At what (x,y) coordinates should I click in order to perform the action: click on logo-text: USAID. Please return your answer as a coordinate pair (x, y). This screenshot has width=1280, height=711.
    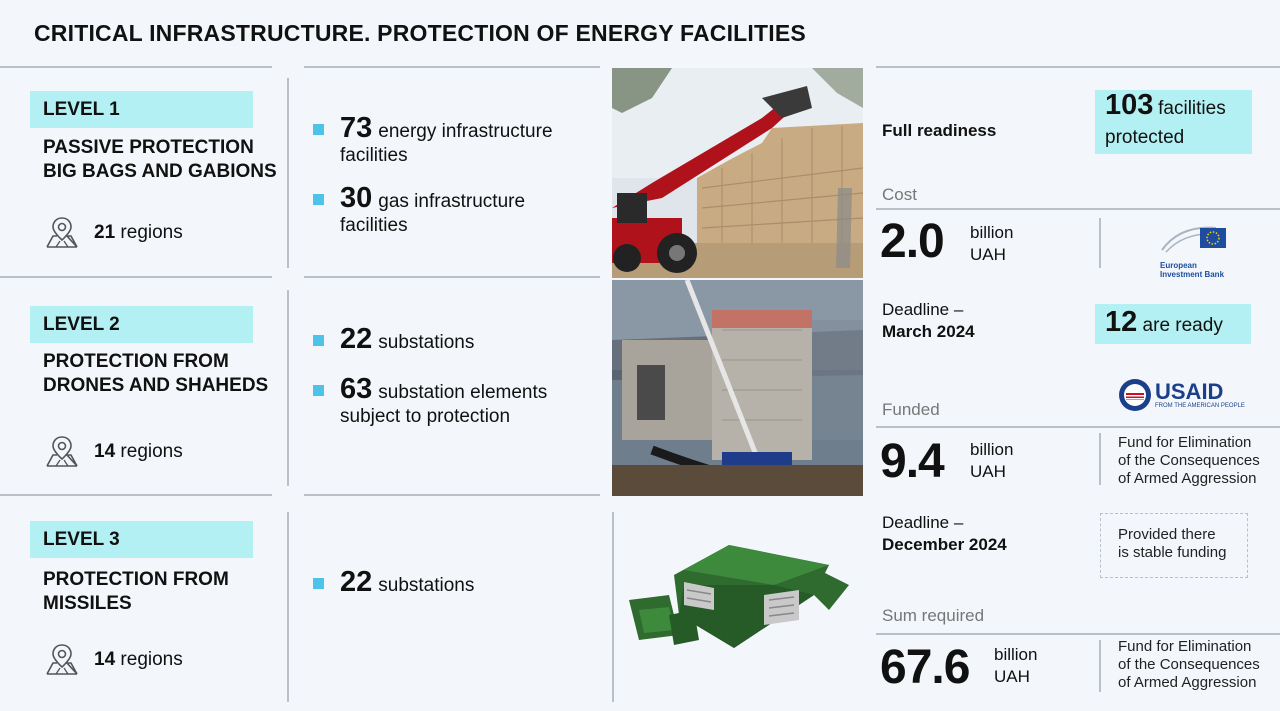
    Looking at the image, I should click on (1189, 391).